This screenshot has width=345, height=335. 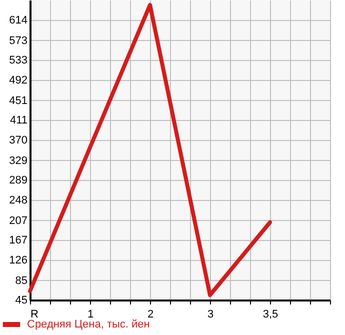 What do you see at coordinates (18, 140) in the screenshot?
I see `y-tick-label: 370` at bounding box center [18, 140].